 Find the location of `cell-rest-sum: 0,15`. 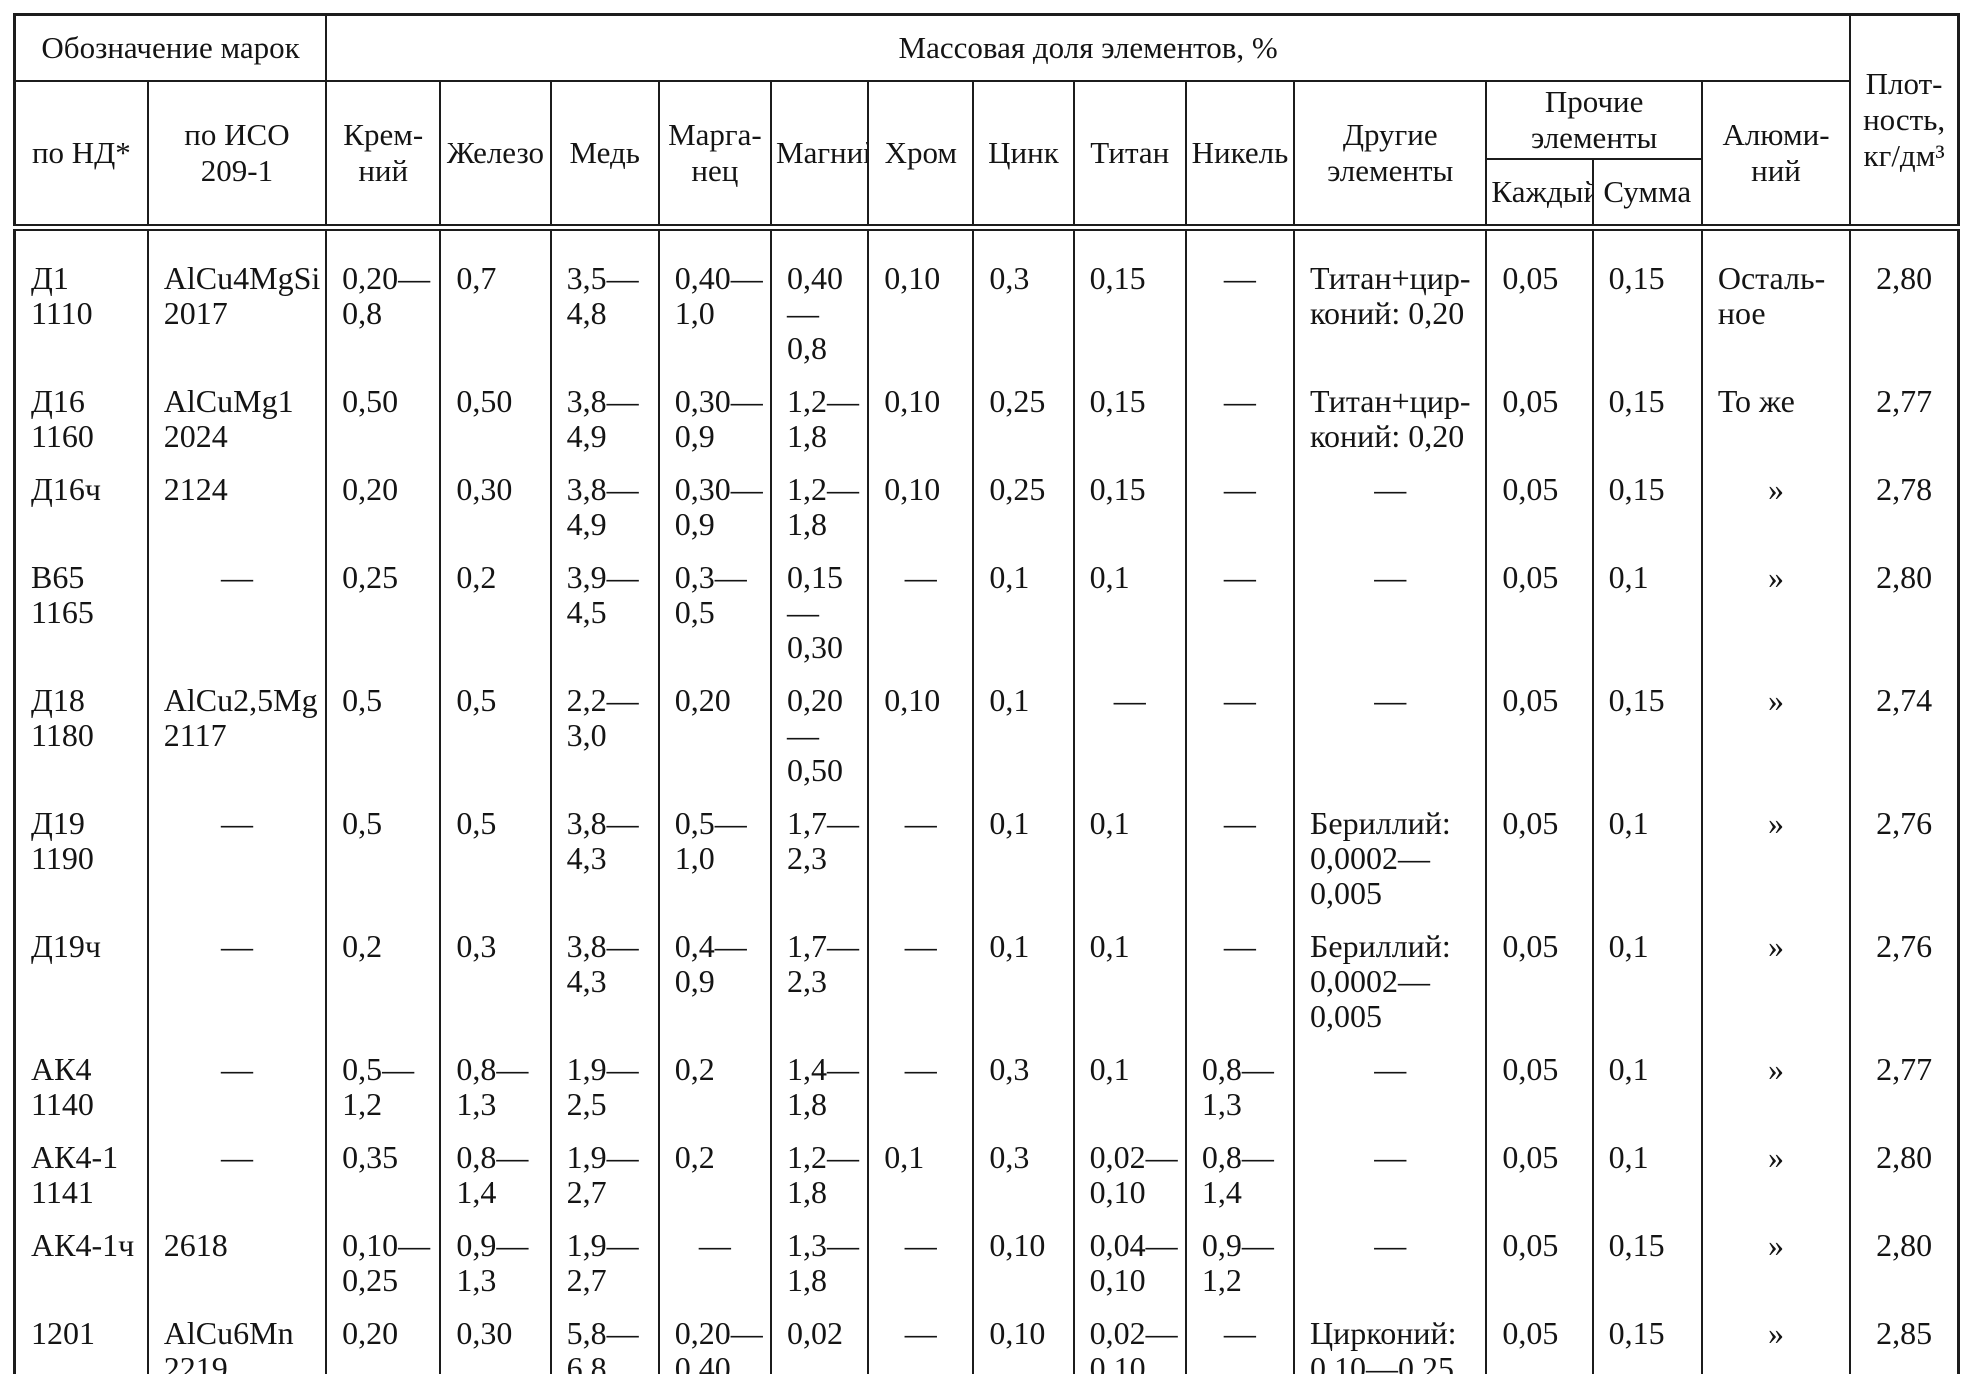

cell-rest-sum: 0,15 is located at coordinates (1647, 299).